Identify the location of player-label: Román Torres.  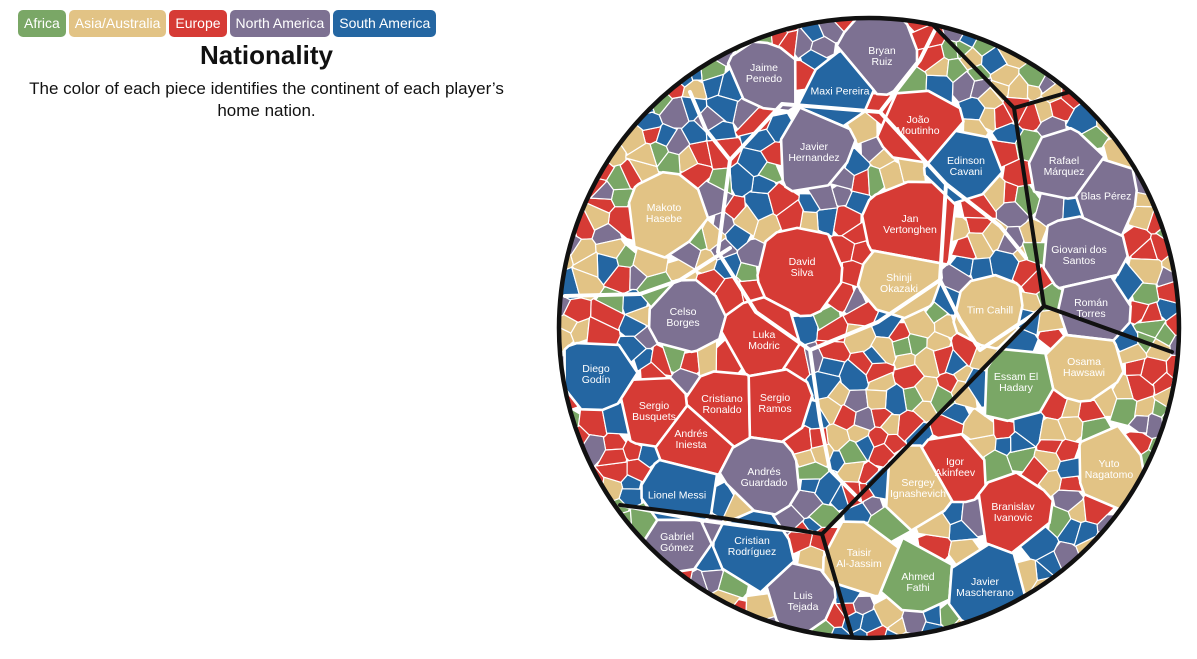
(1091, 308).